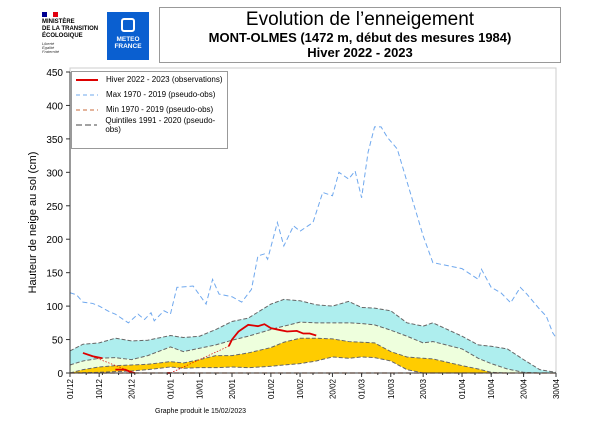  I want to click on ministry-line: DE LA TRANSITION, so click(70, 29).